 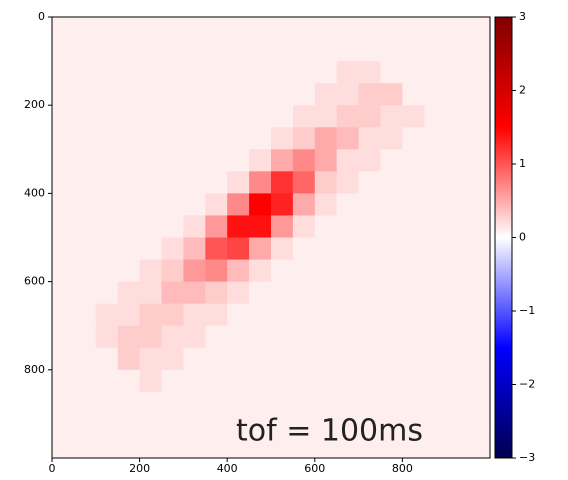 What do you see at coordinates (34, 192) in the screenshot?
I see `y-tick-label: 400` at bounding box center [34, 192].